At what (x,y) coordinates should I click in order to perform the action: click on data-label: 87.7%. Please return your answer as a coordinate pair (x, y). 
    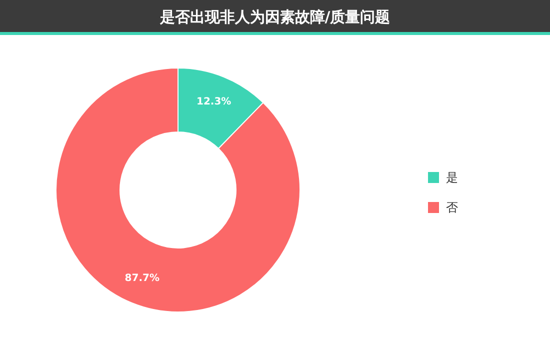
    Looking at the image, I should click on (142, 278).